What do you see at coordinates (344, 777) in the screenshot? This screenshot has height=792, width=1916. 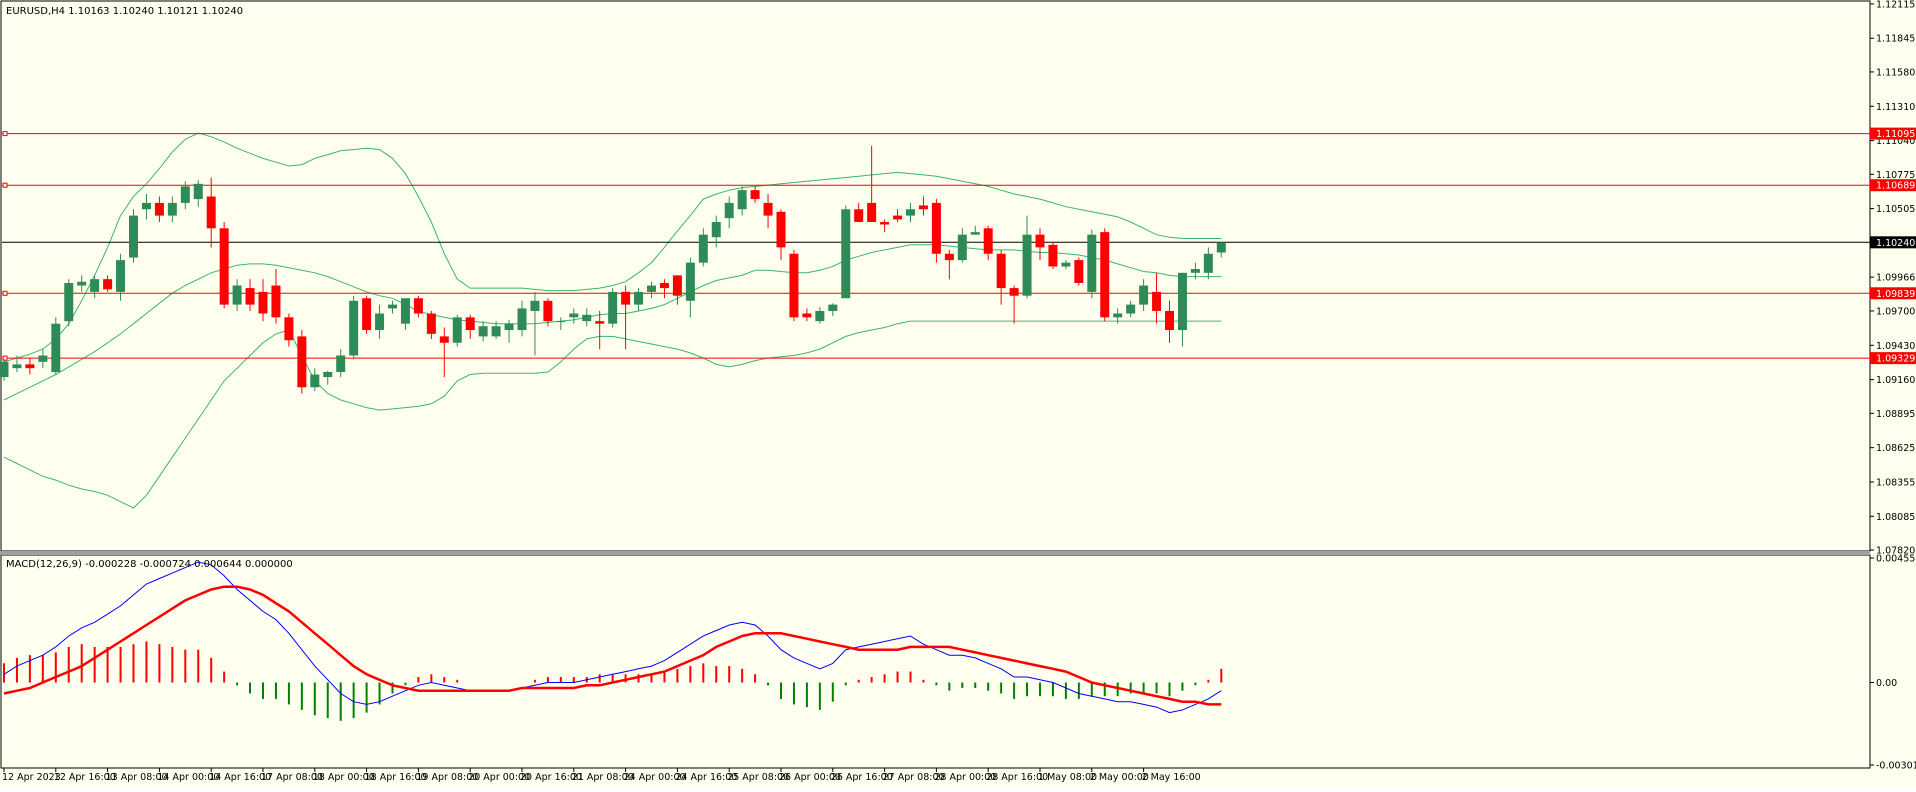 I see `time-axis-label: 18 Apr 00:00` at bounding box center [344, 777].